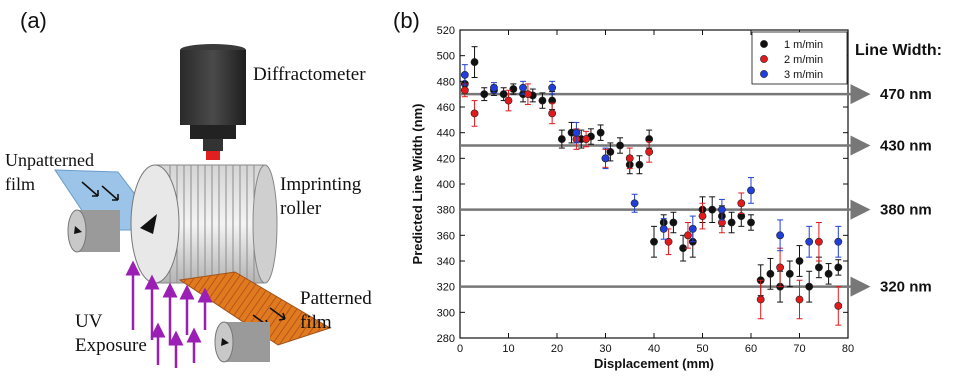 The image size is (962, 381). What do you see at coordinates (803, 75) in the screenshot?
I see `legend-label: 3 m/min` at bounding box center [803, 75].